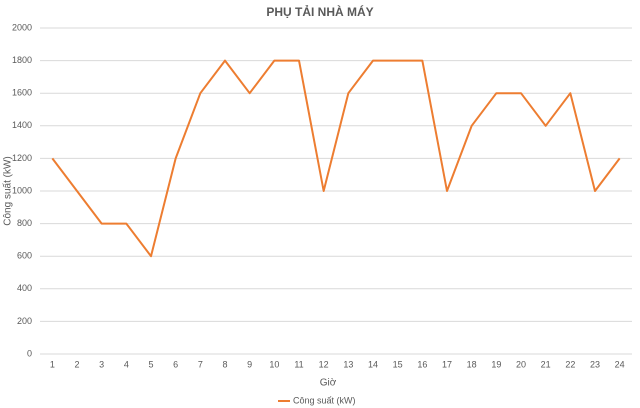 Image resolution: width=640 pixels, height=408 pixels. I want to click on x-tick-label: 21, so click(546, 364).